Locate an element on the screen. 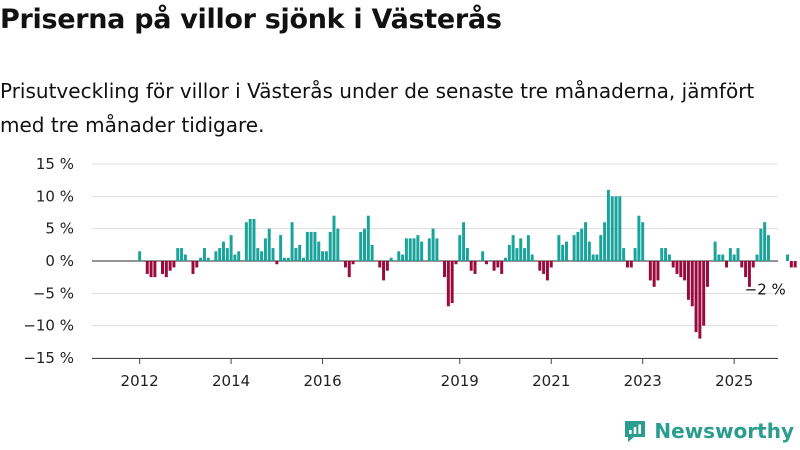 This screenshot has height=450, width=800. y-axis-labels: 15 % 10 % 5 % 0 % −5 % −10 % −15 % is located at coordinates (48, 261).